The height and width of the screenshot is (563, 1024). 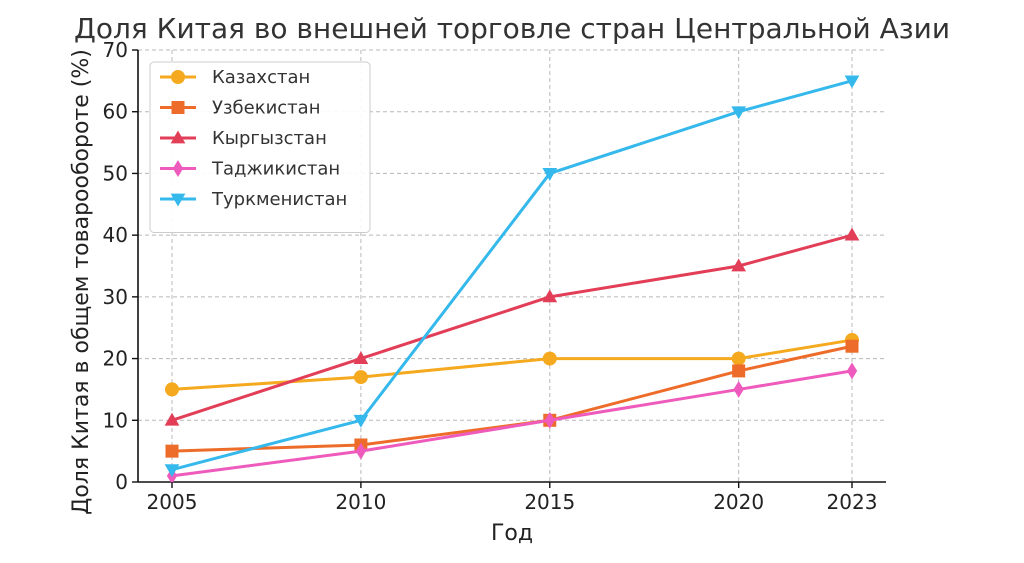 I want to click on legend-item: Казахстан, so click(x=235, y=77).